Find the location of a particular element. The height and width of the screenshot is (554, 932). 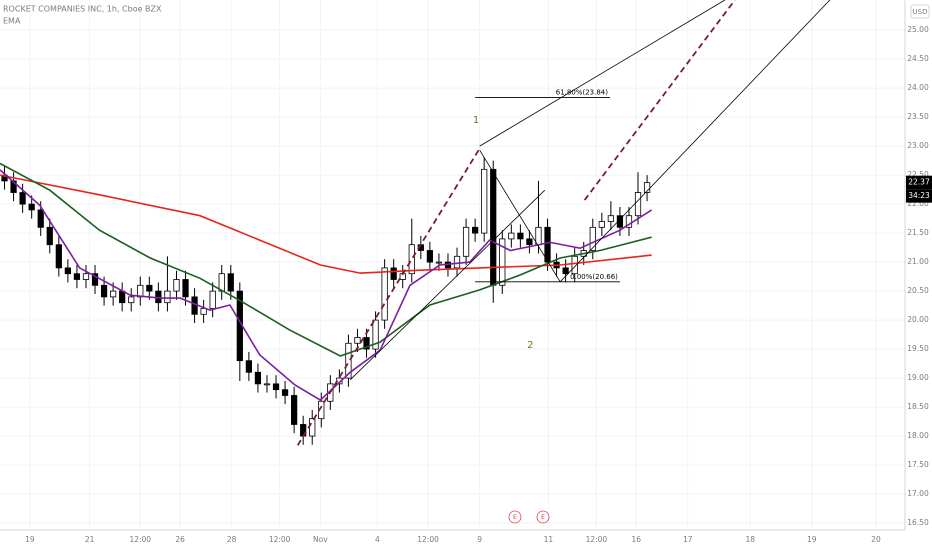

x-tick-label: 11 is located at coordinates (549, 539).